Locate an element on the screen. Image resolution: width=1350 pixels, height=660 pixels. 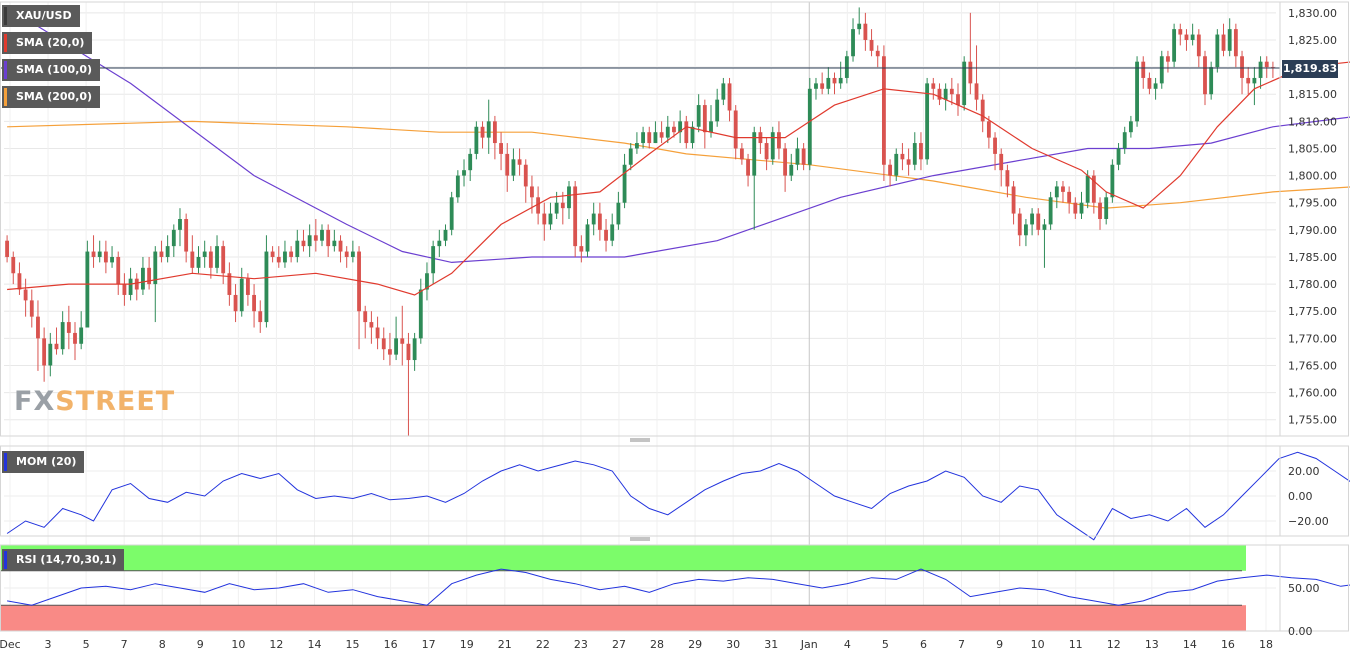
x-tick-label: 9 is located at coordinates (999, 644).